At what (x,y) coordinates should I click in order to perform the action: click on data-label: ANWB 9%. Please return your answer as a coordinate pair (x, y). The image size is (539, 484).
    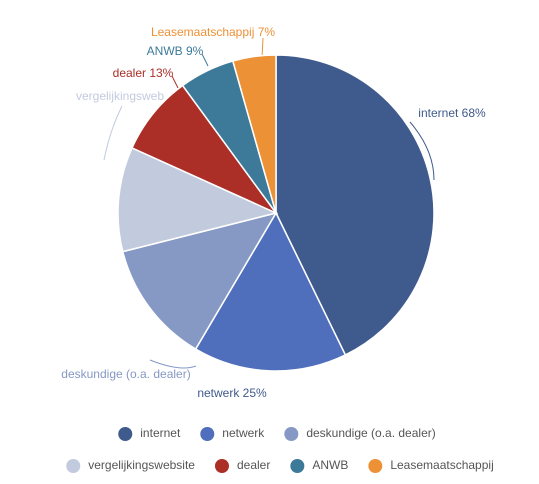
    Looking at the image, I should click on (175, 51).